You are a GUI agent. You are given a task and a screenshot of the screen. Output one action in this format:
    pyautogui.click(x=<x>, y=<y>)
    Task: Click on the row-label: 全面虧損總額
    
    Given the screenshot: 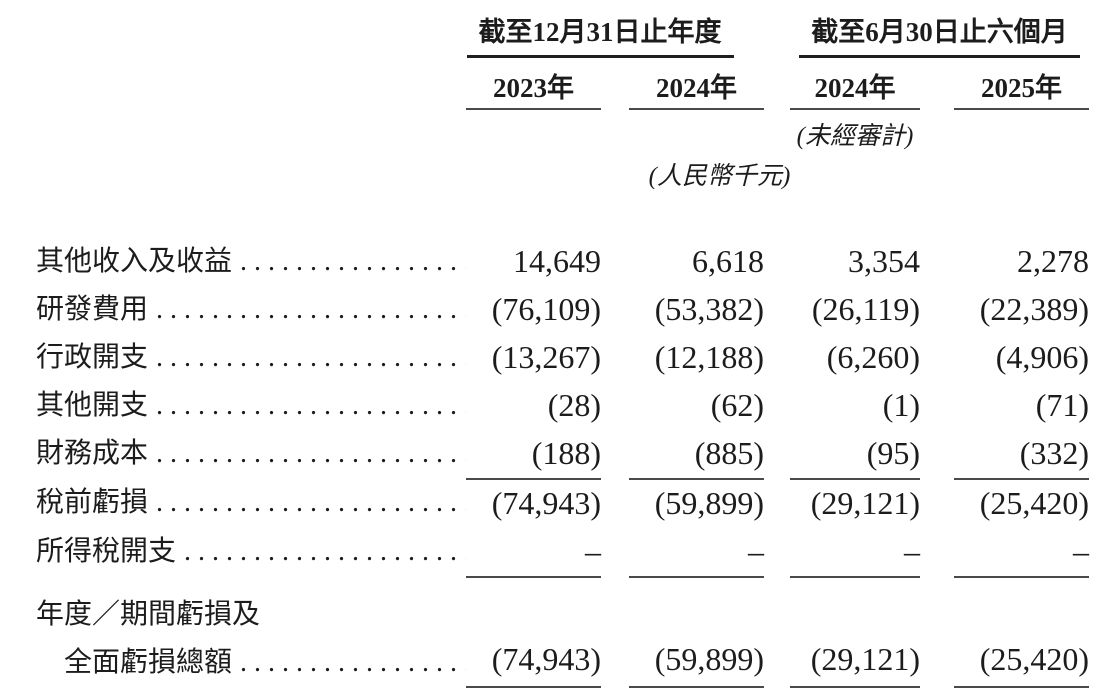 What is the action you would take?
    pyautogui.click(x=148, y=662)
    